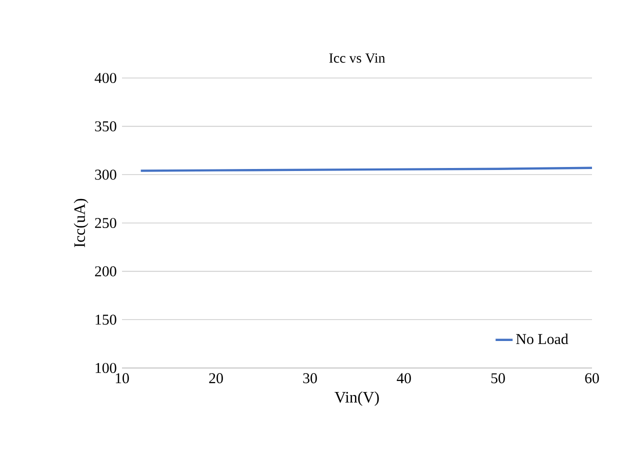 This screenshot has height=455, width=620. I want to click on x-tick-label: 30, so click(310, 378).